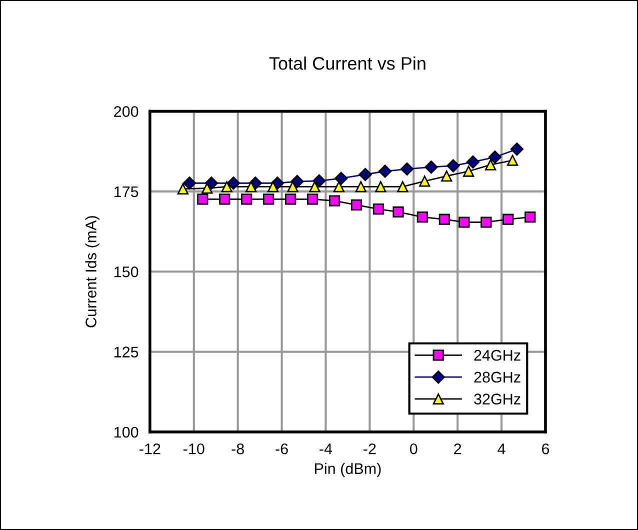  Describe the element at coordinates (326, 449) in the screenshot. I see `x-tick-label: -4` at that location.